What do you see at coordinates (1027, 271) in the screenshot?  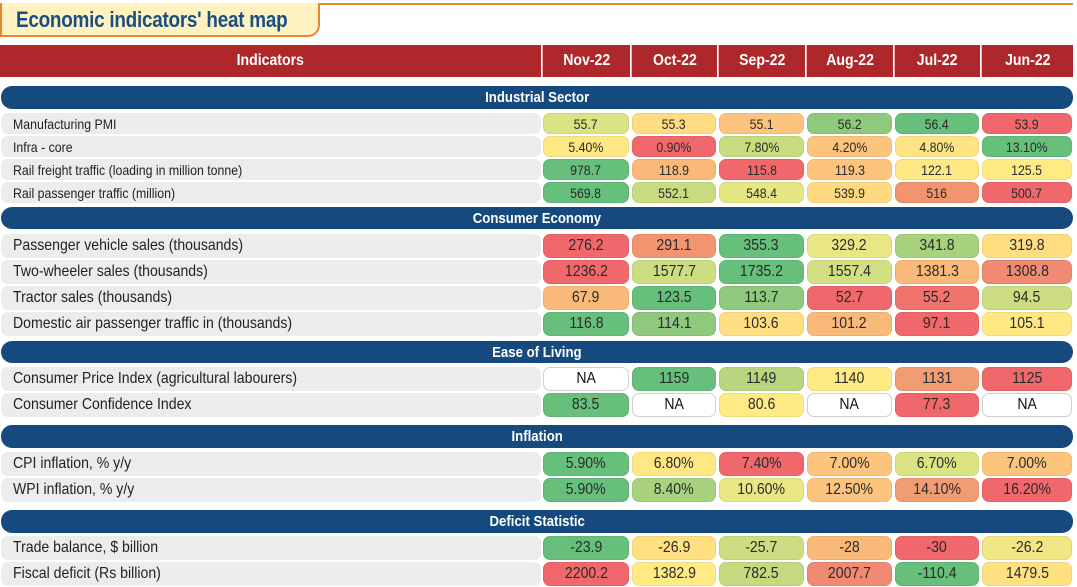 I see `cell-value: 1308.8` at bounding box center [1027, 271].